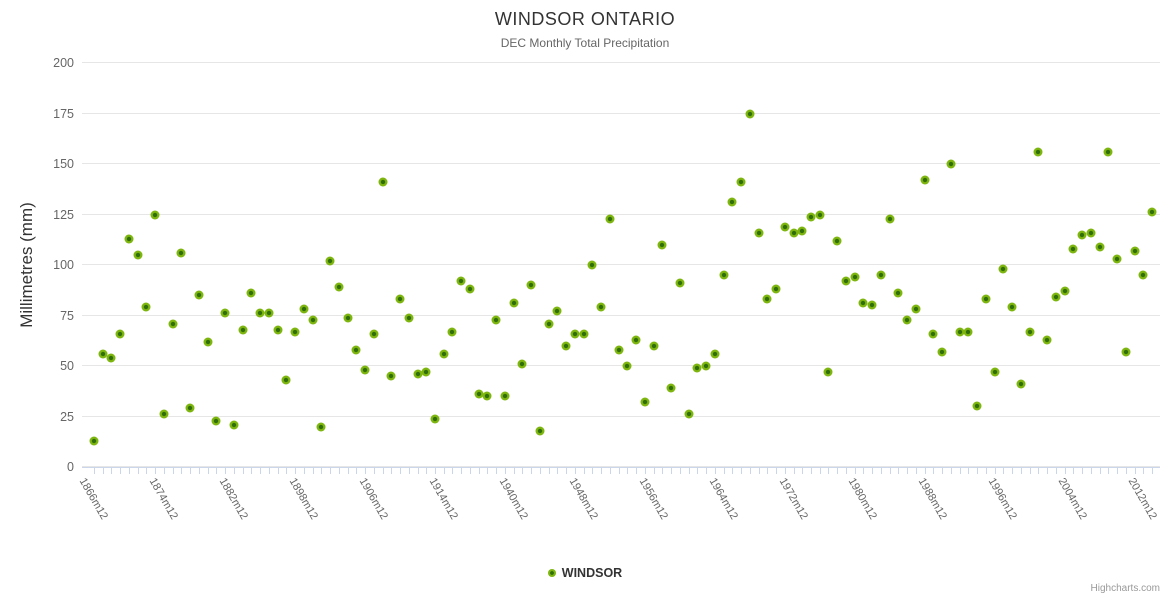 Image resolution: width=1170 pixels, height=600 pixels. What do you see at coordinates (585, 573) in the screenshot?
I see `legend-item-windsor: WINDSOR` at bounding box center [585, 573].